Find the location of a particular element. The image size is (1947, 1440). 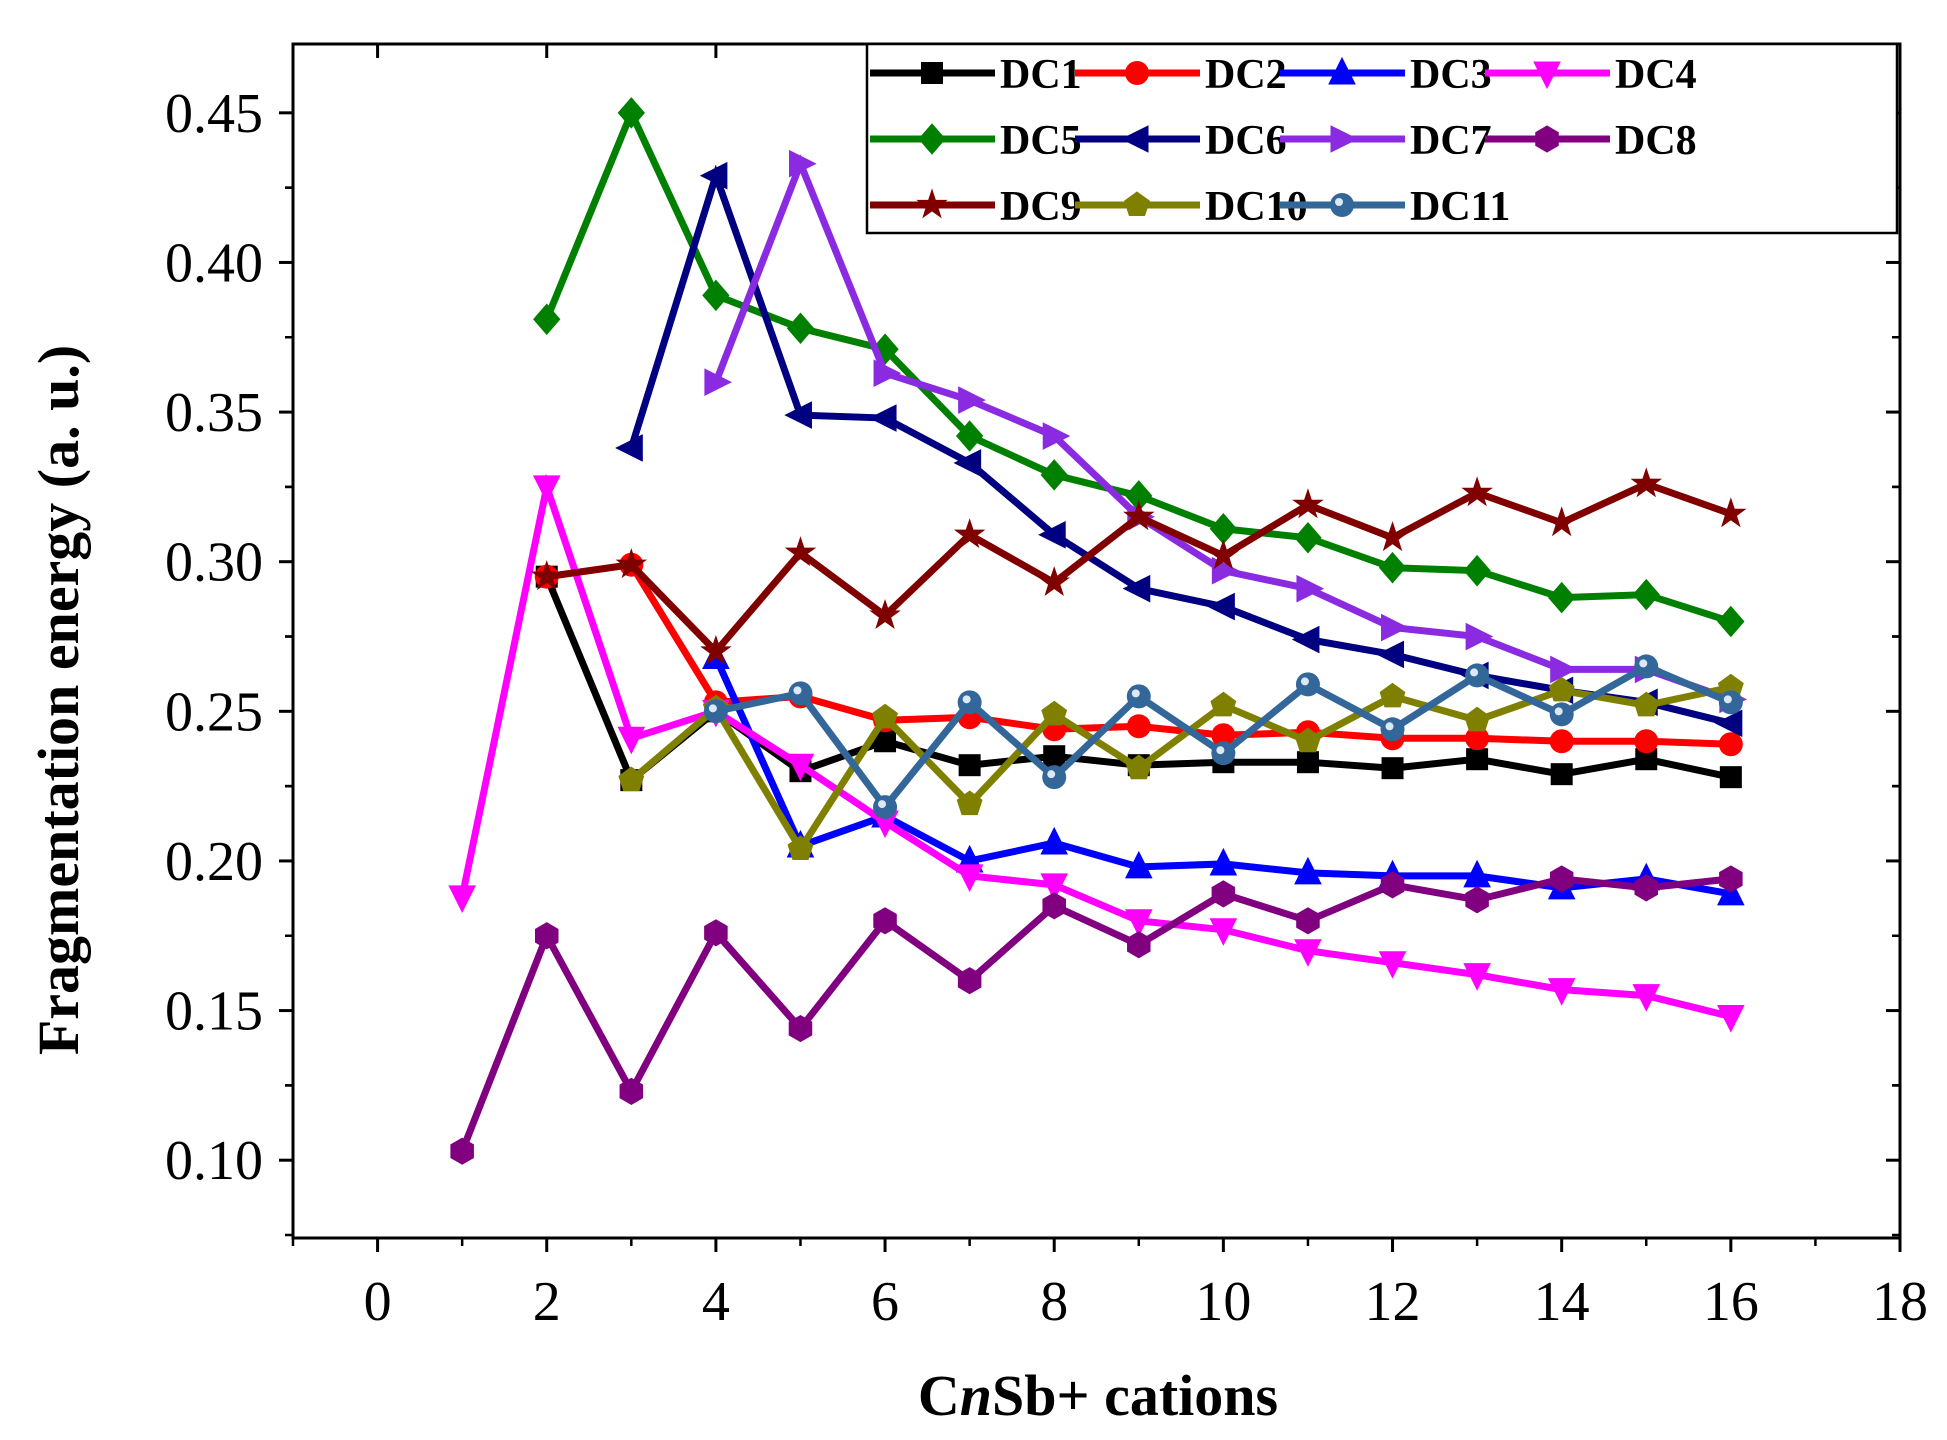

y-tick-label: 0.30 is located at coordinates (214, 563).